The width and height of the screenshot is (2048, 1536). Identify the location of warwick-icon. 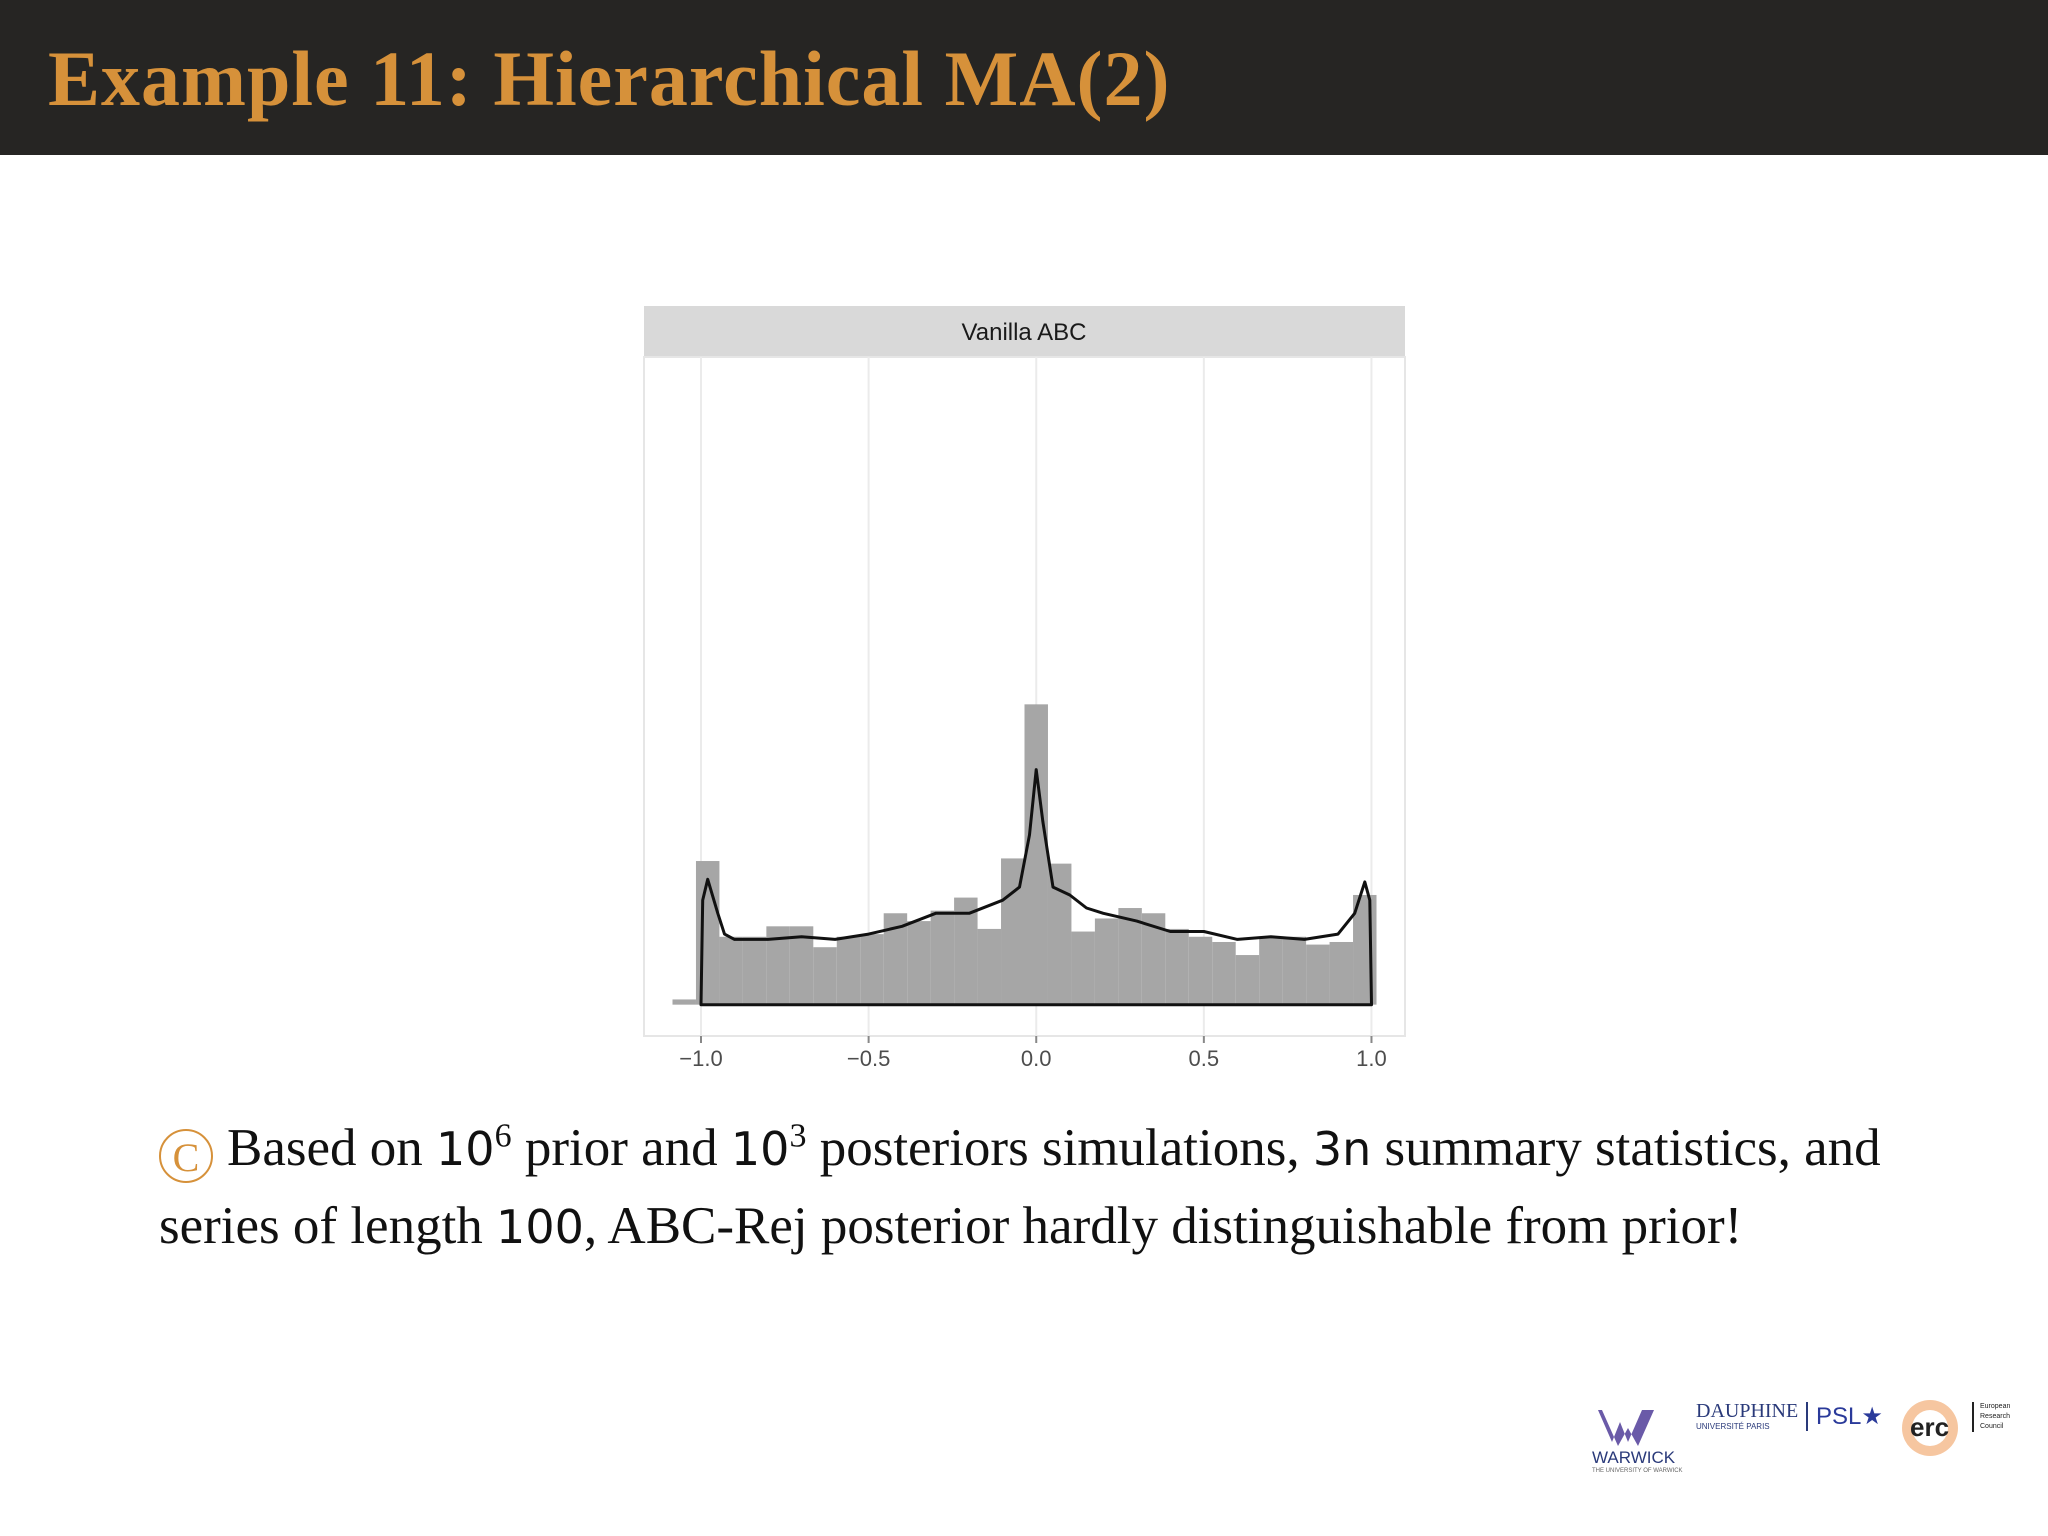
(1626, 1428).